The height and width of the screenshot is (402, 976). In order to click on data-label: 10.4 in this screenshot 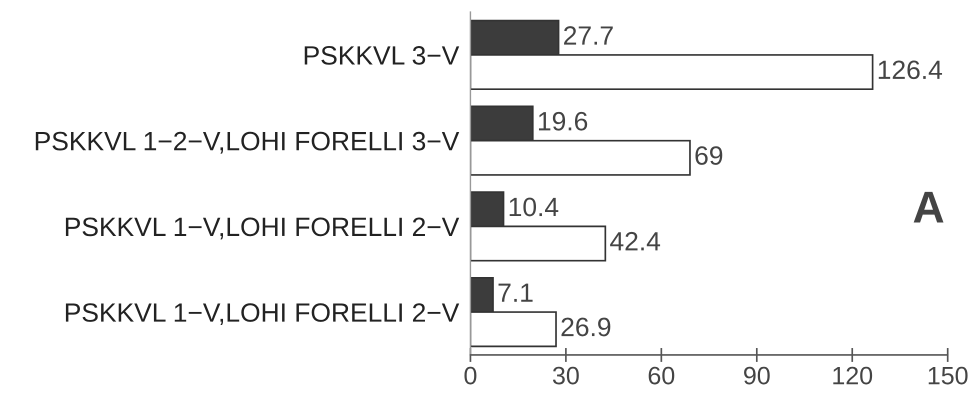, I will do `click(534, 207)`.